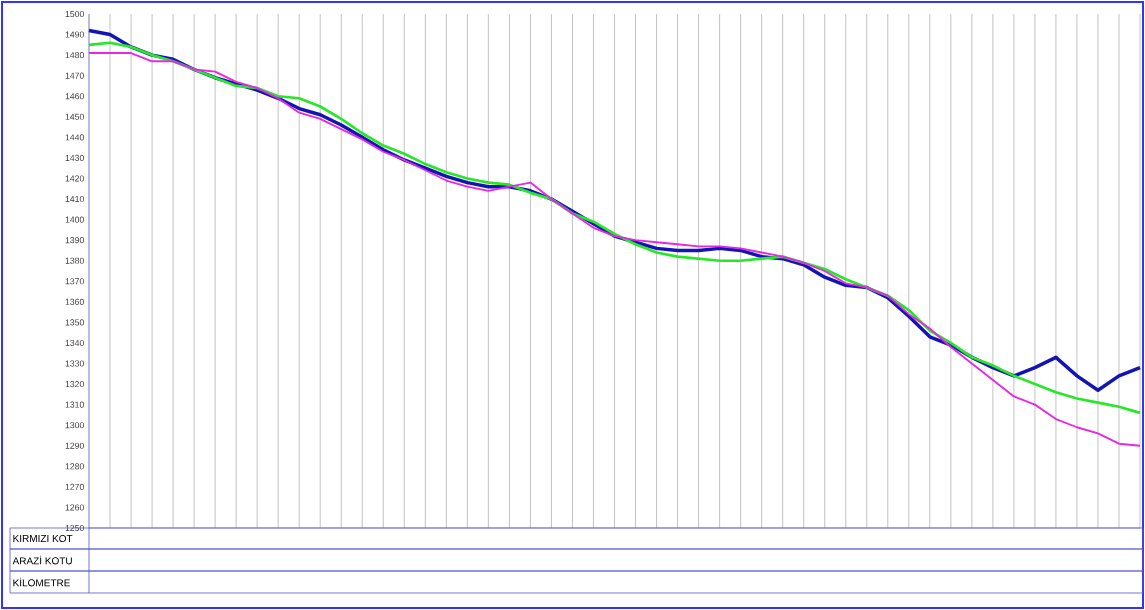 This screenshot has width=1145, height=610. Describe the element at coordinates (43, 538) in the screenshot. I see `text: KIRMIZI KOT` at that location.